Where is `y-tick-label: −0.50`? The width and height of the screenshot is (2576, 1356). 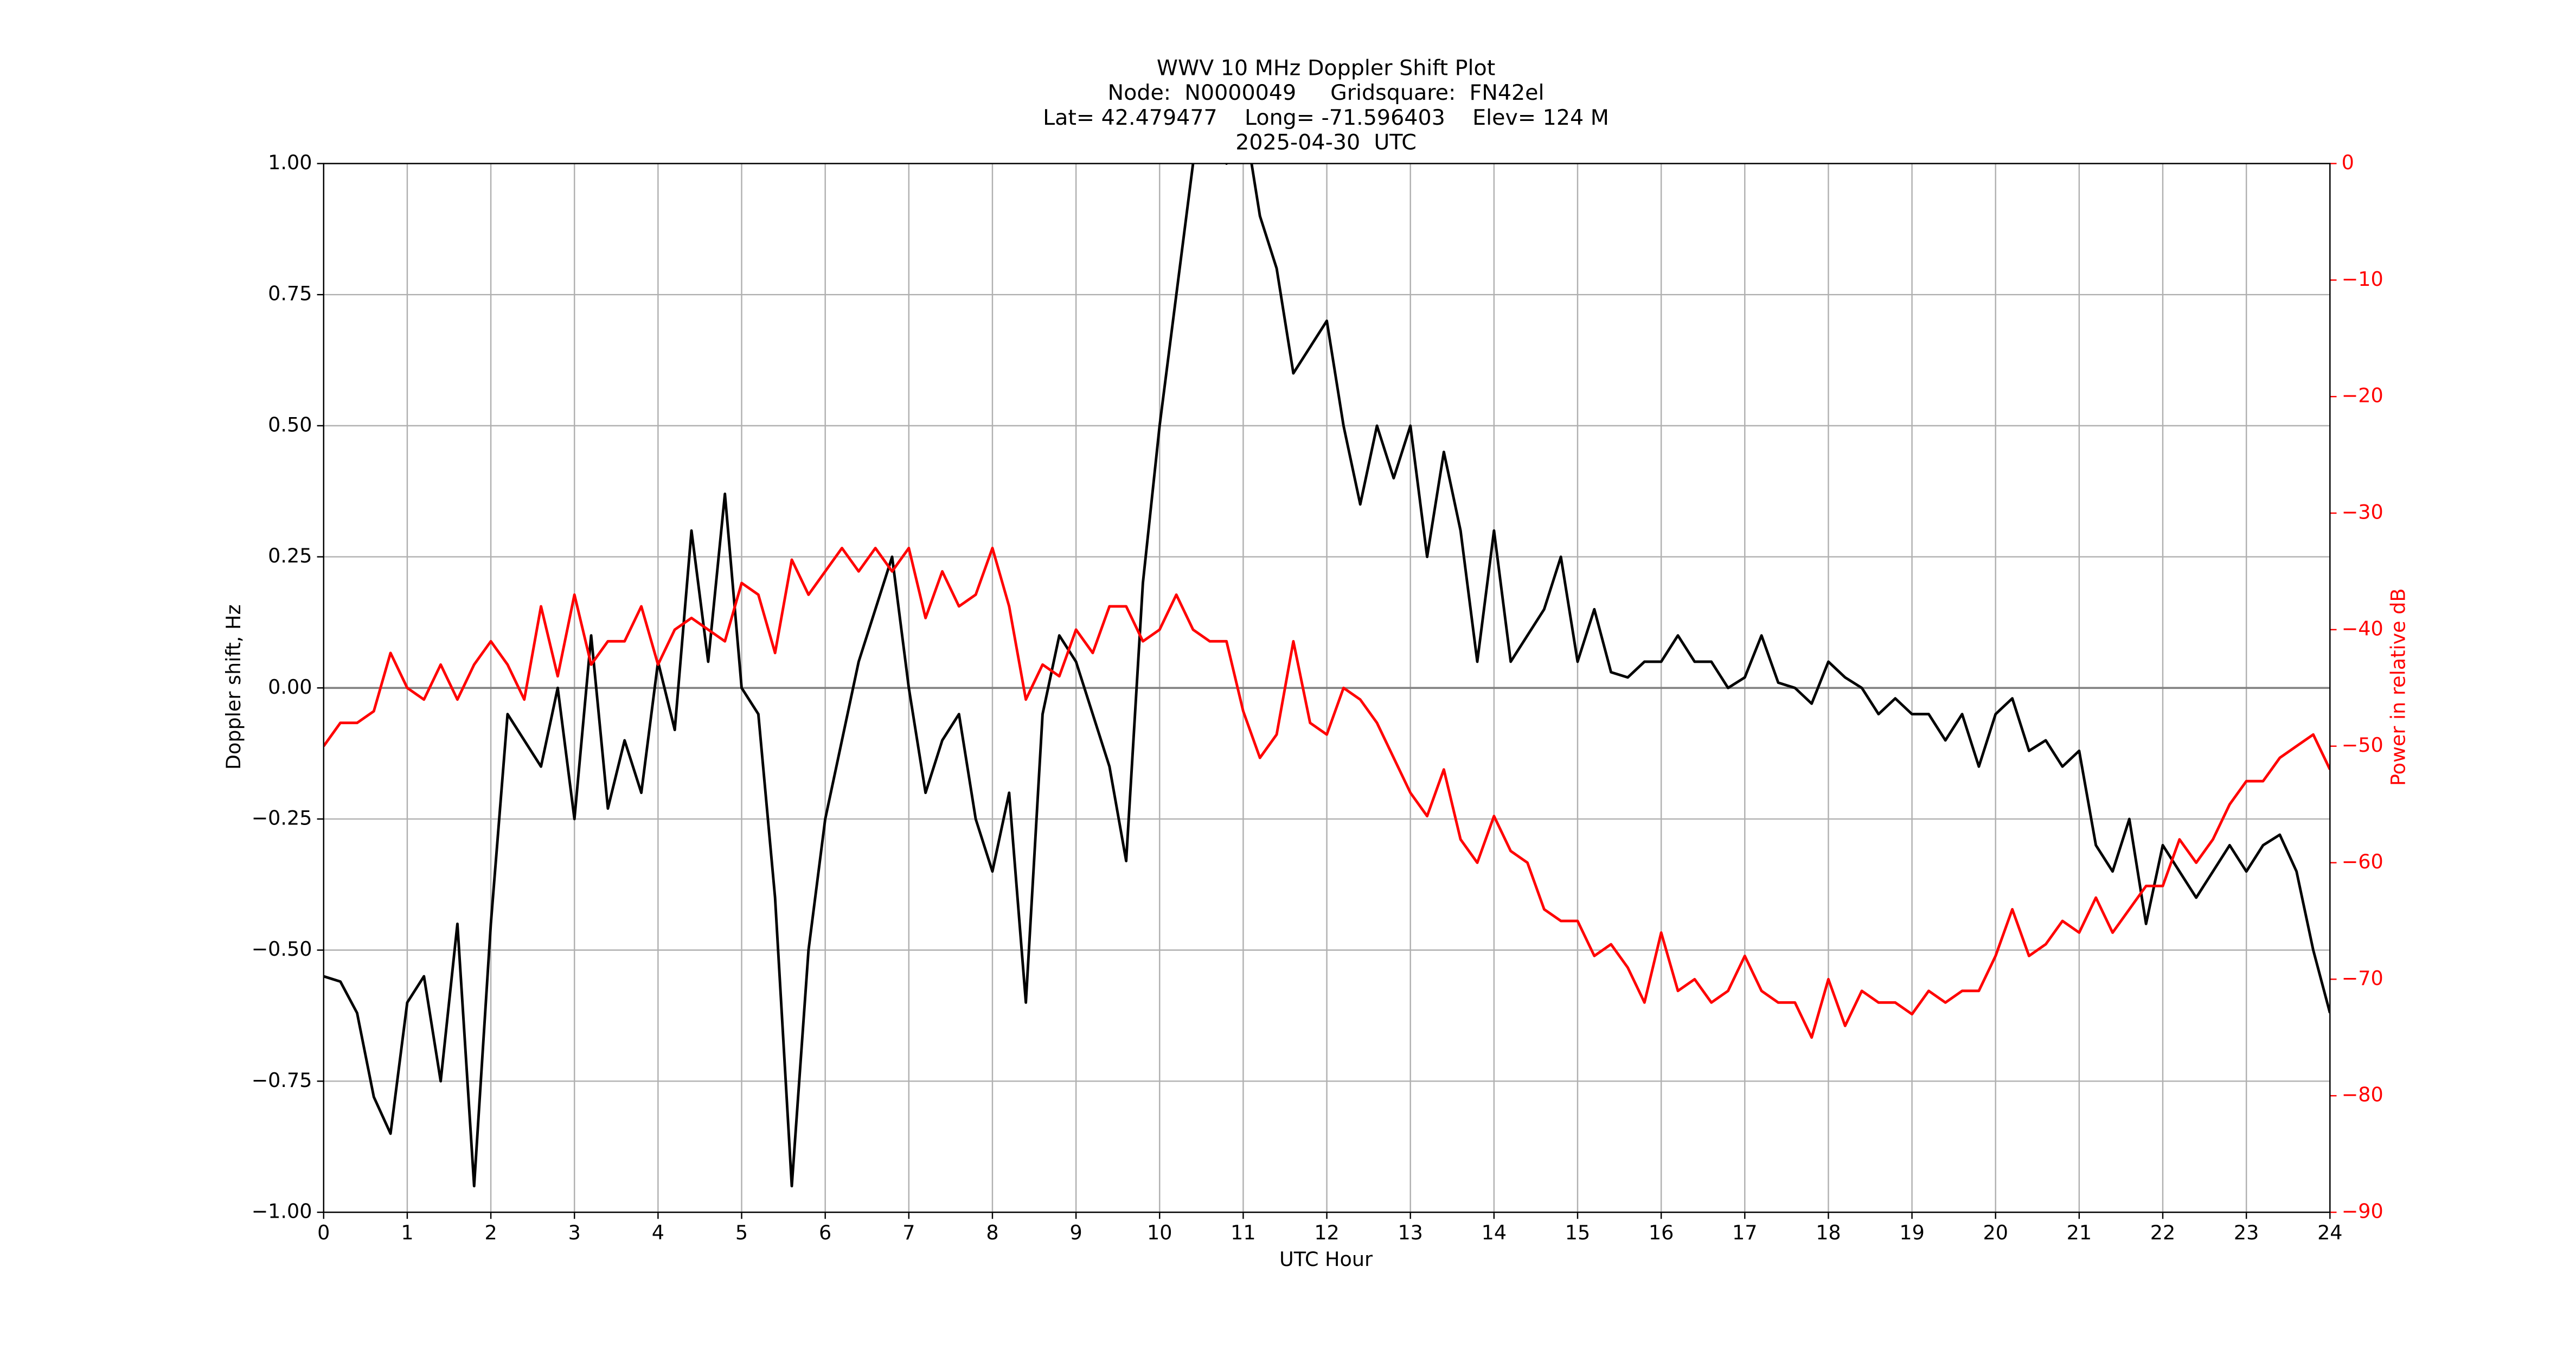
y-tick-label: −0.50 is located at coordinates (282, 949).